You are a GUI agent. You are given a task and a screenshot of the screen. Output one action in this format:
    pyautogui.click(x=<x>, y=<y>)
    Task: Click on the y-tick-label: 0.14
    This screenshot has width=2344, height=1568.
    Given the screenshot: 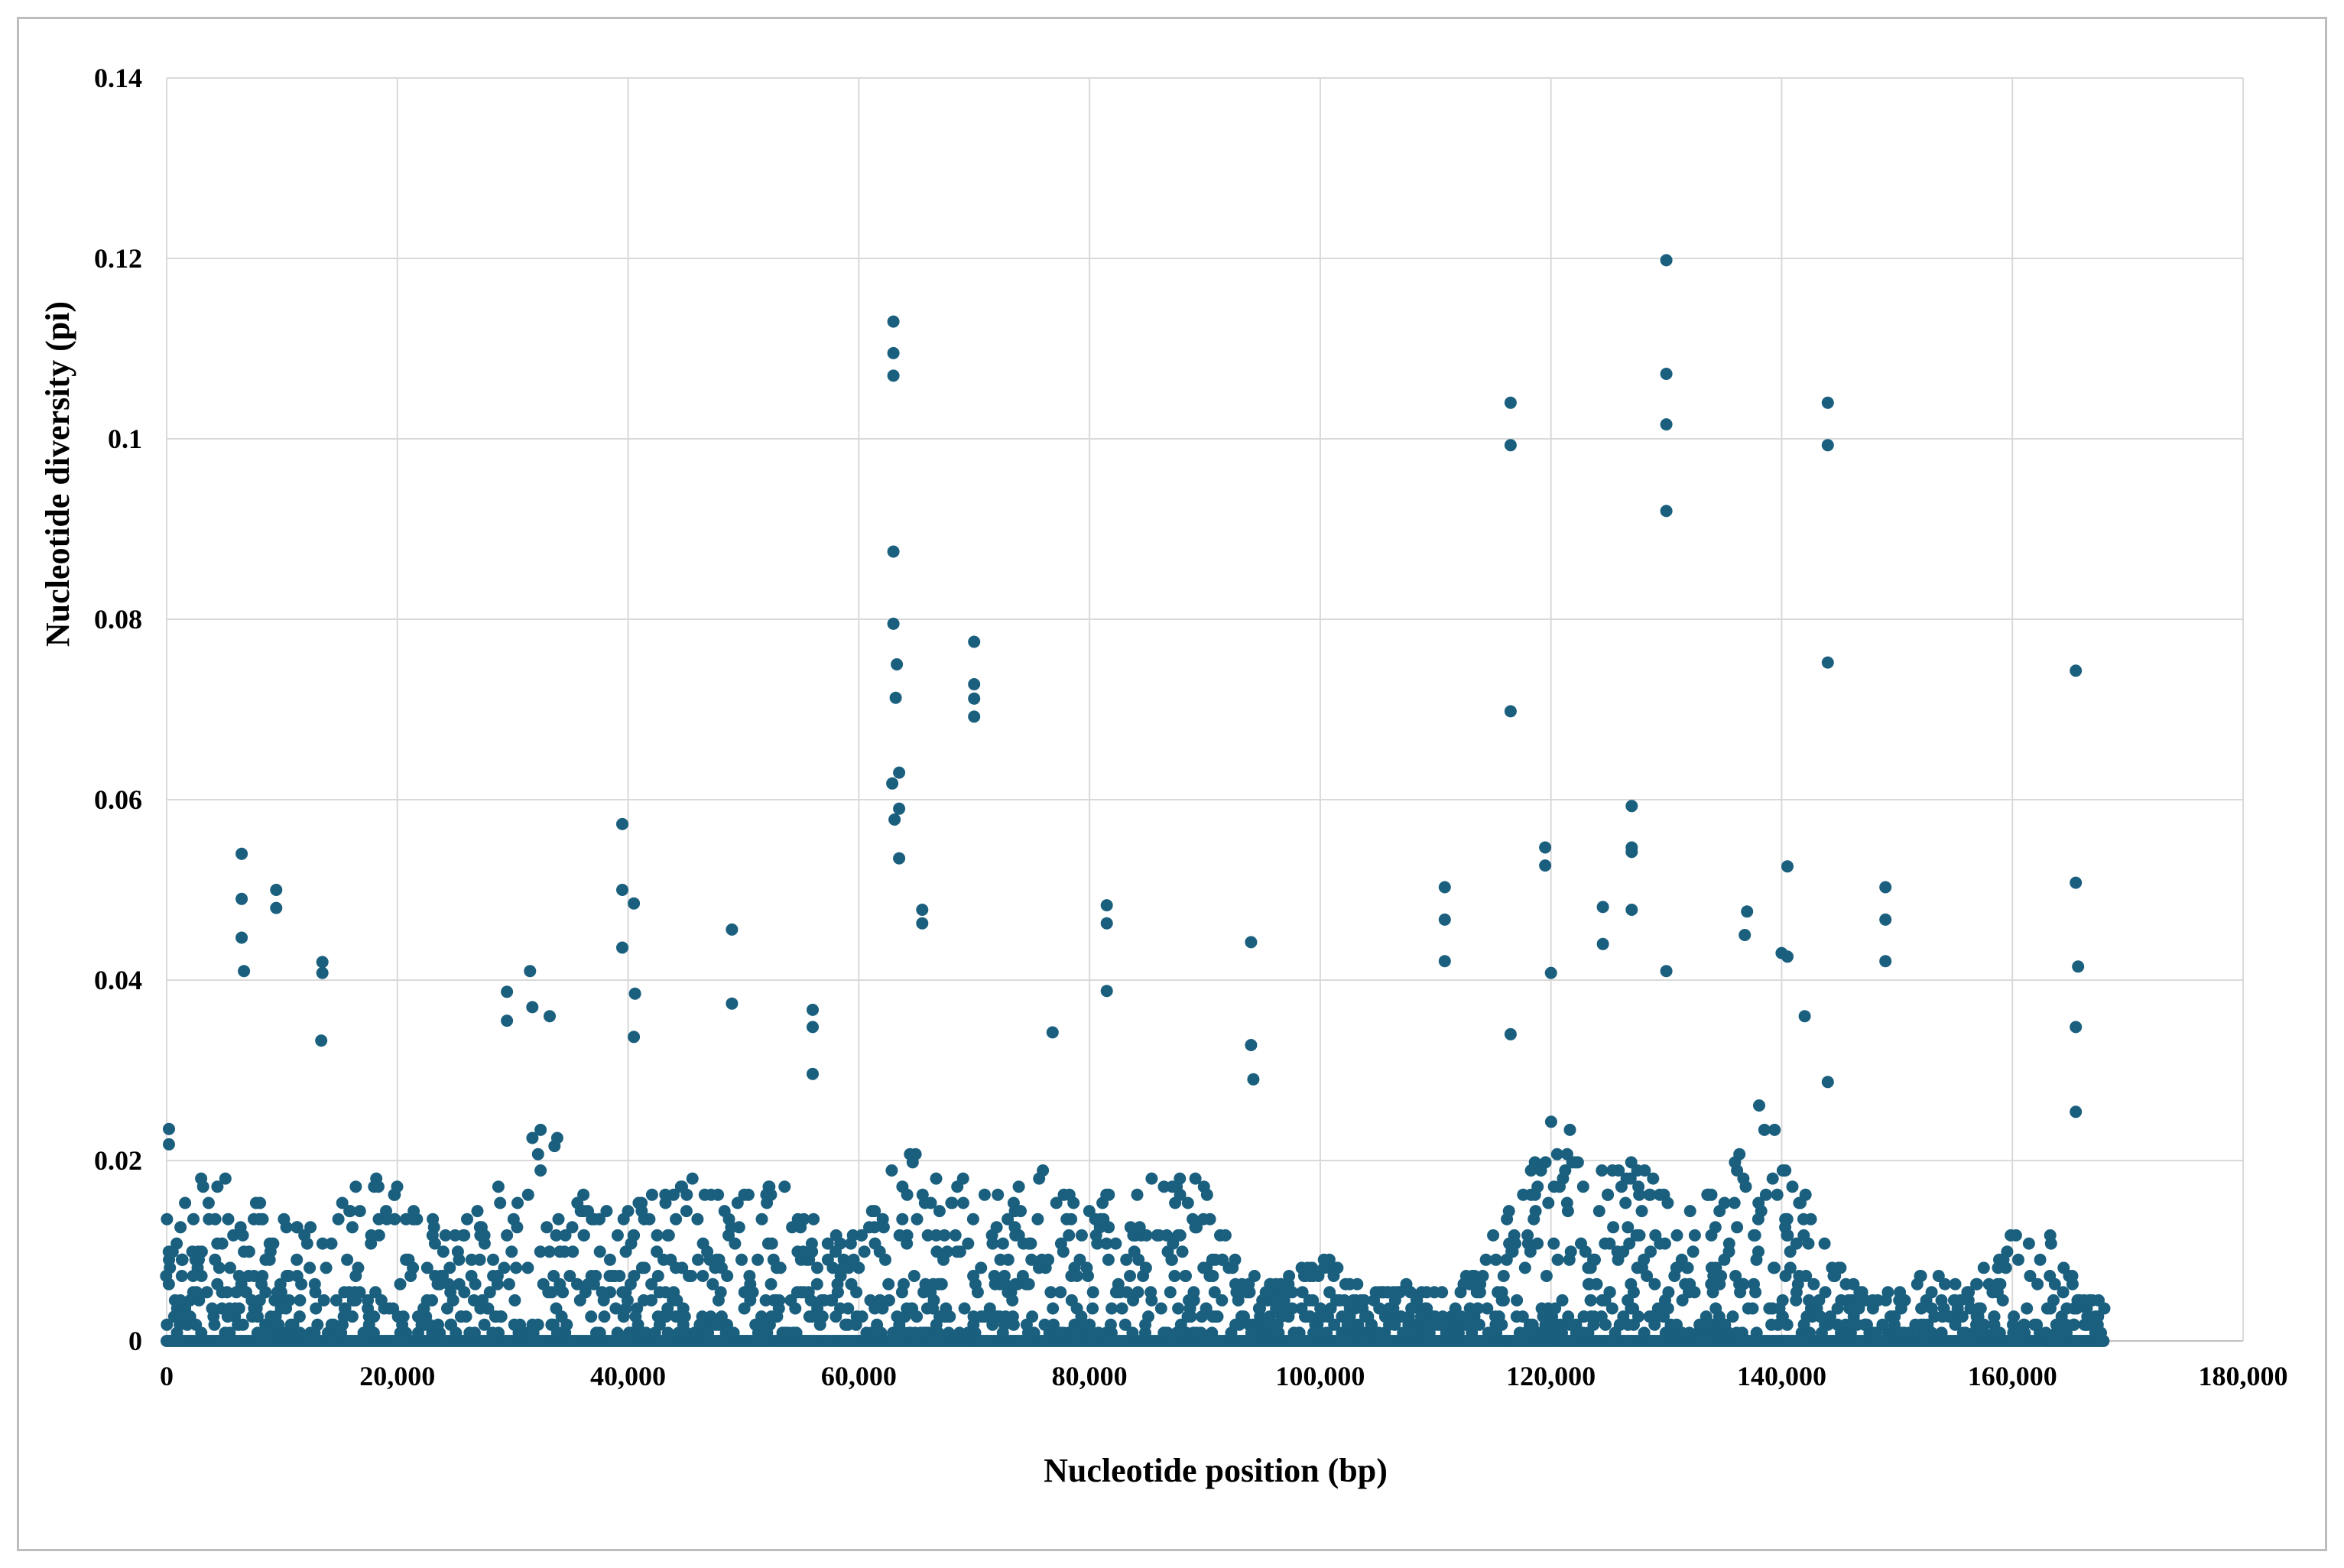 What is the action you would take?
    pyautogui.click(x=118, y=78)
    